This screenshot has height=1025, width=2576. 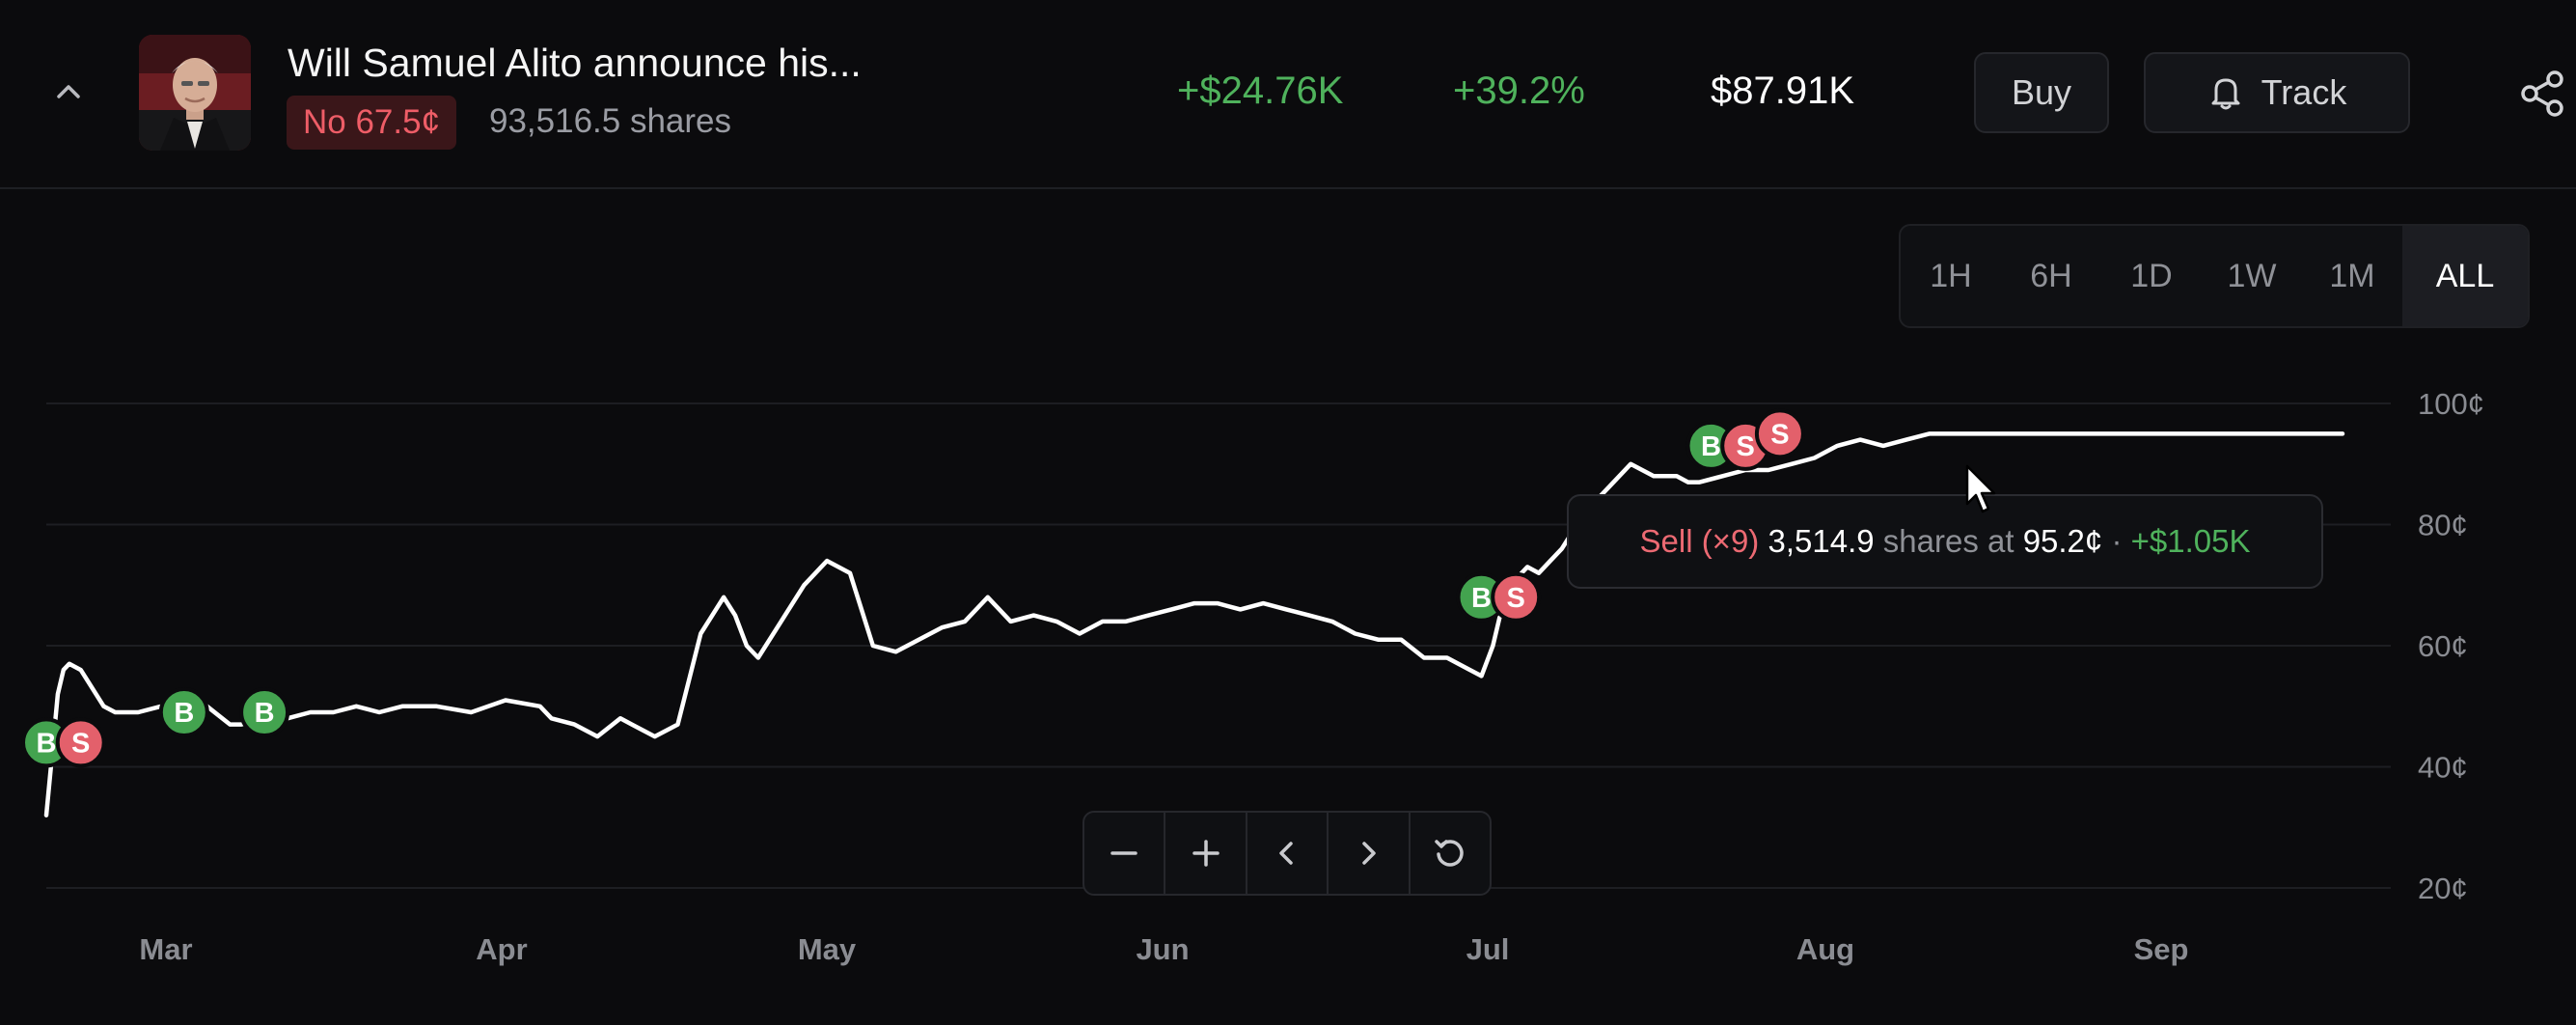 I want to click on pan-right-button, so click(x=1370, y=853).